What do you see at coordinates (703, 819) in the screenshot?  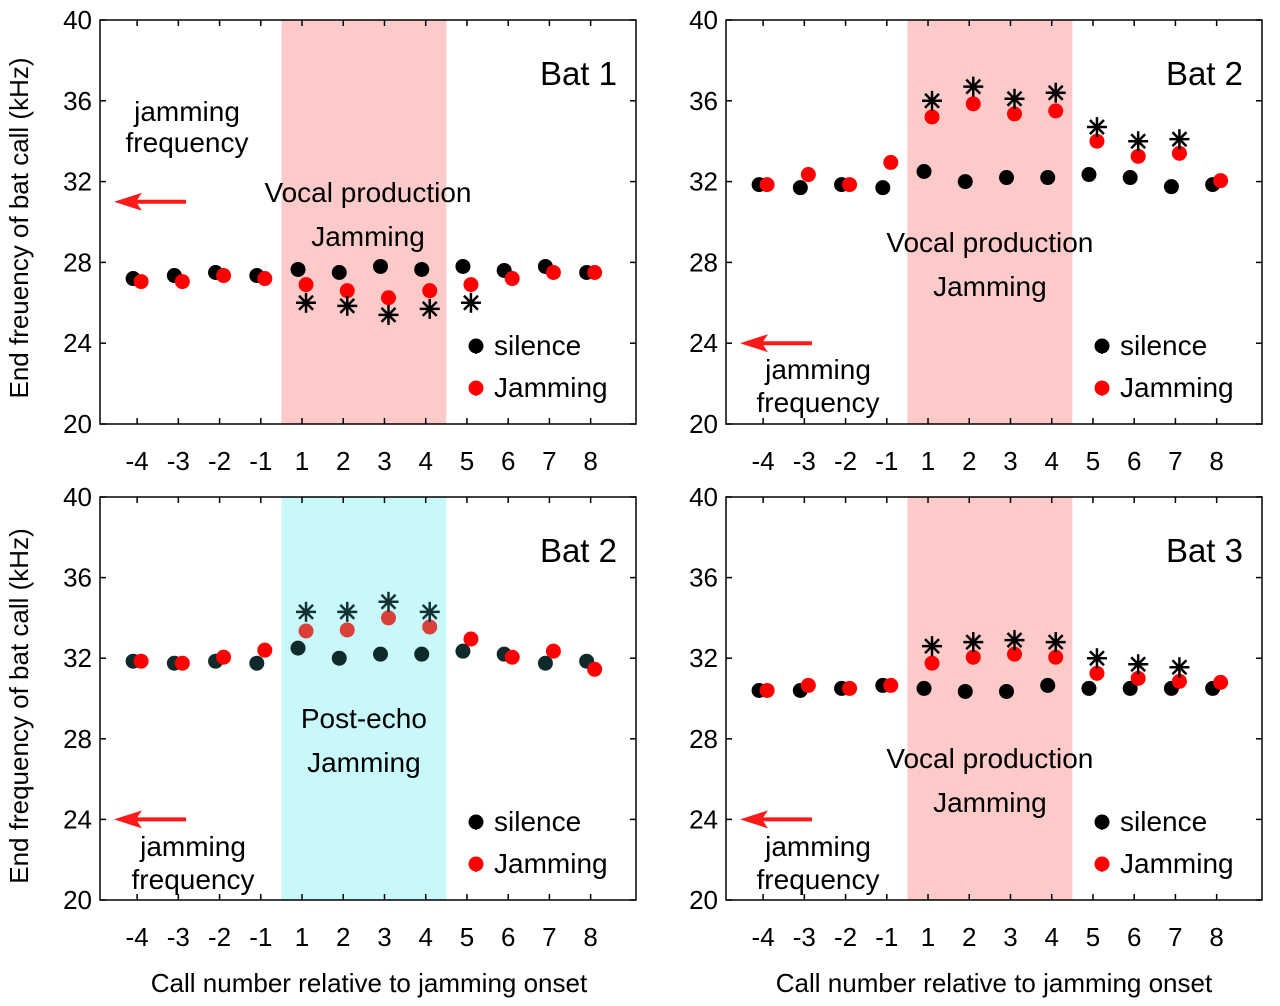 I see `y-tick-label: 24` at bounding box center [703, 819].